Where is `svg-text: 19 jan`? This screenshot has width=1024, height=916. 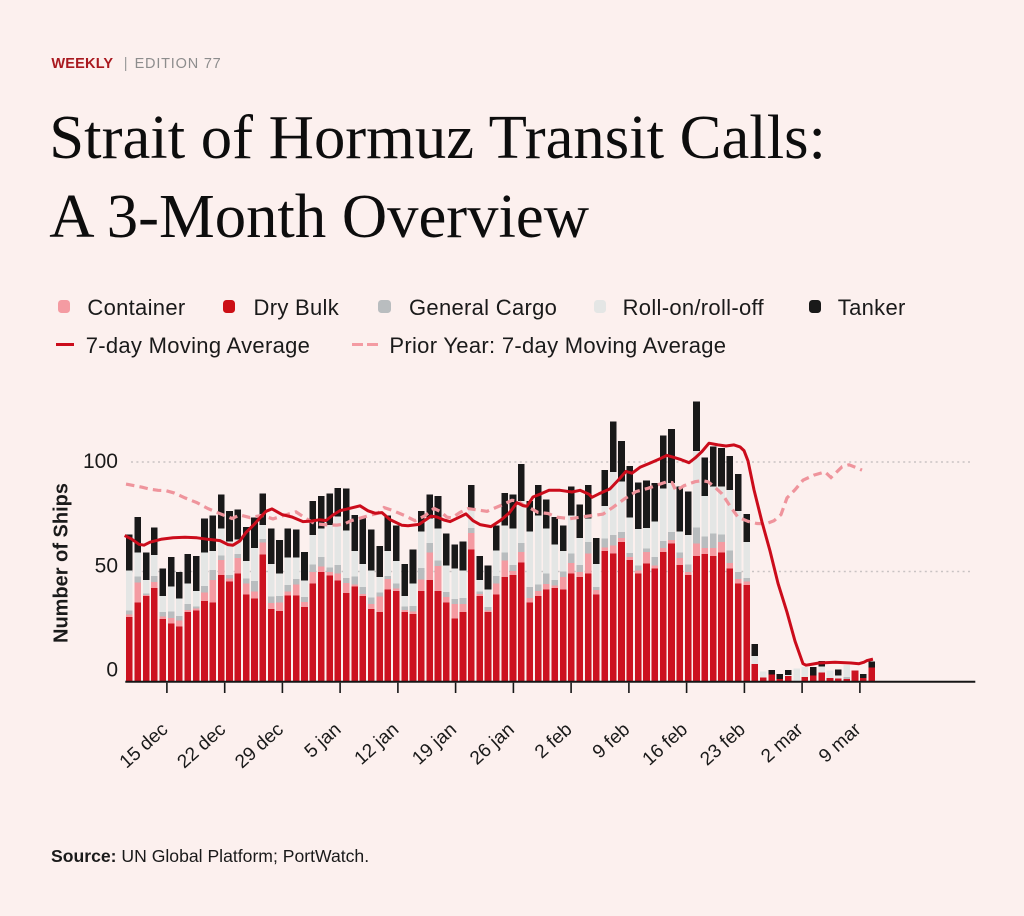 svg-text: 19 jan is located at coordinates (434, 744).